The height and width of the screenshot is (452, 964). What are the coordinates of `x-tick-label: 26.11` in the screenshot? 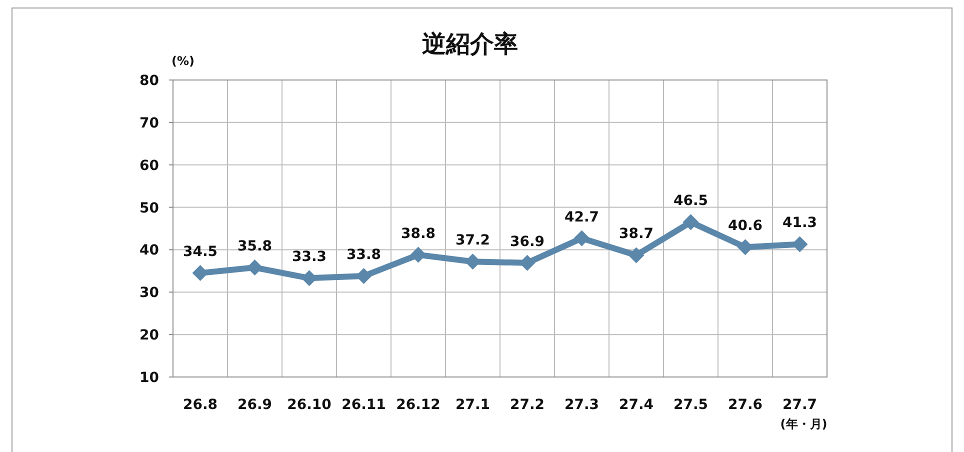 It's located at (364, 405).